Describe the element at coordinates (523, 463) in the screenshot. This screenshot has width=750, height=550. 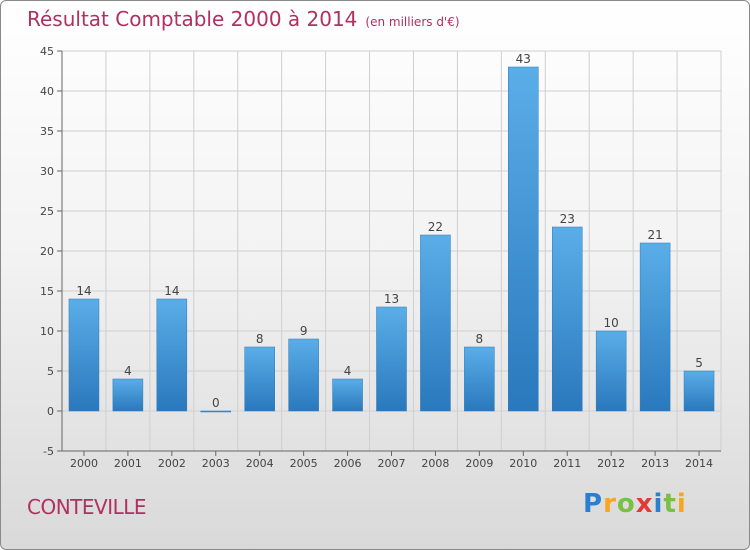
I see `x-tick-label: 2010` at that location.